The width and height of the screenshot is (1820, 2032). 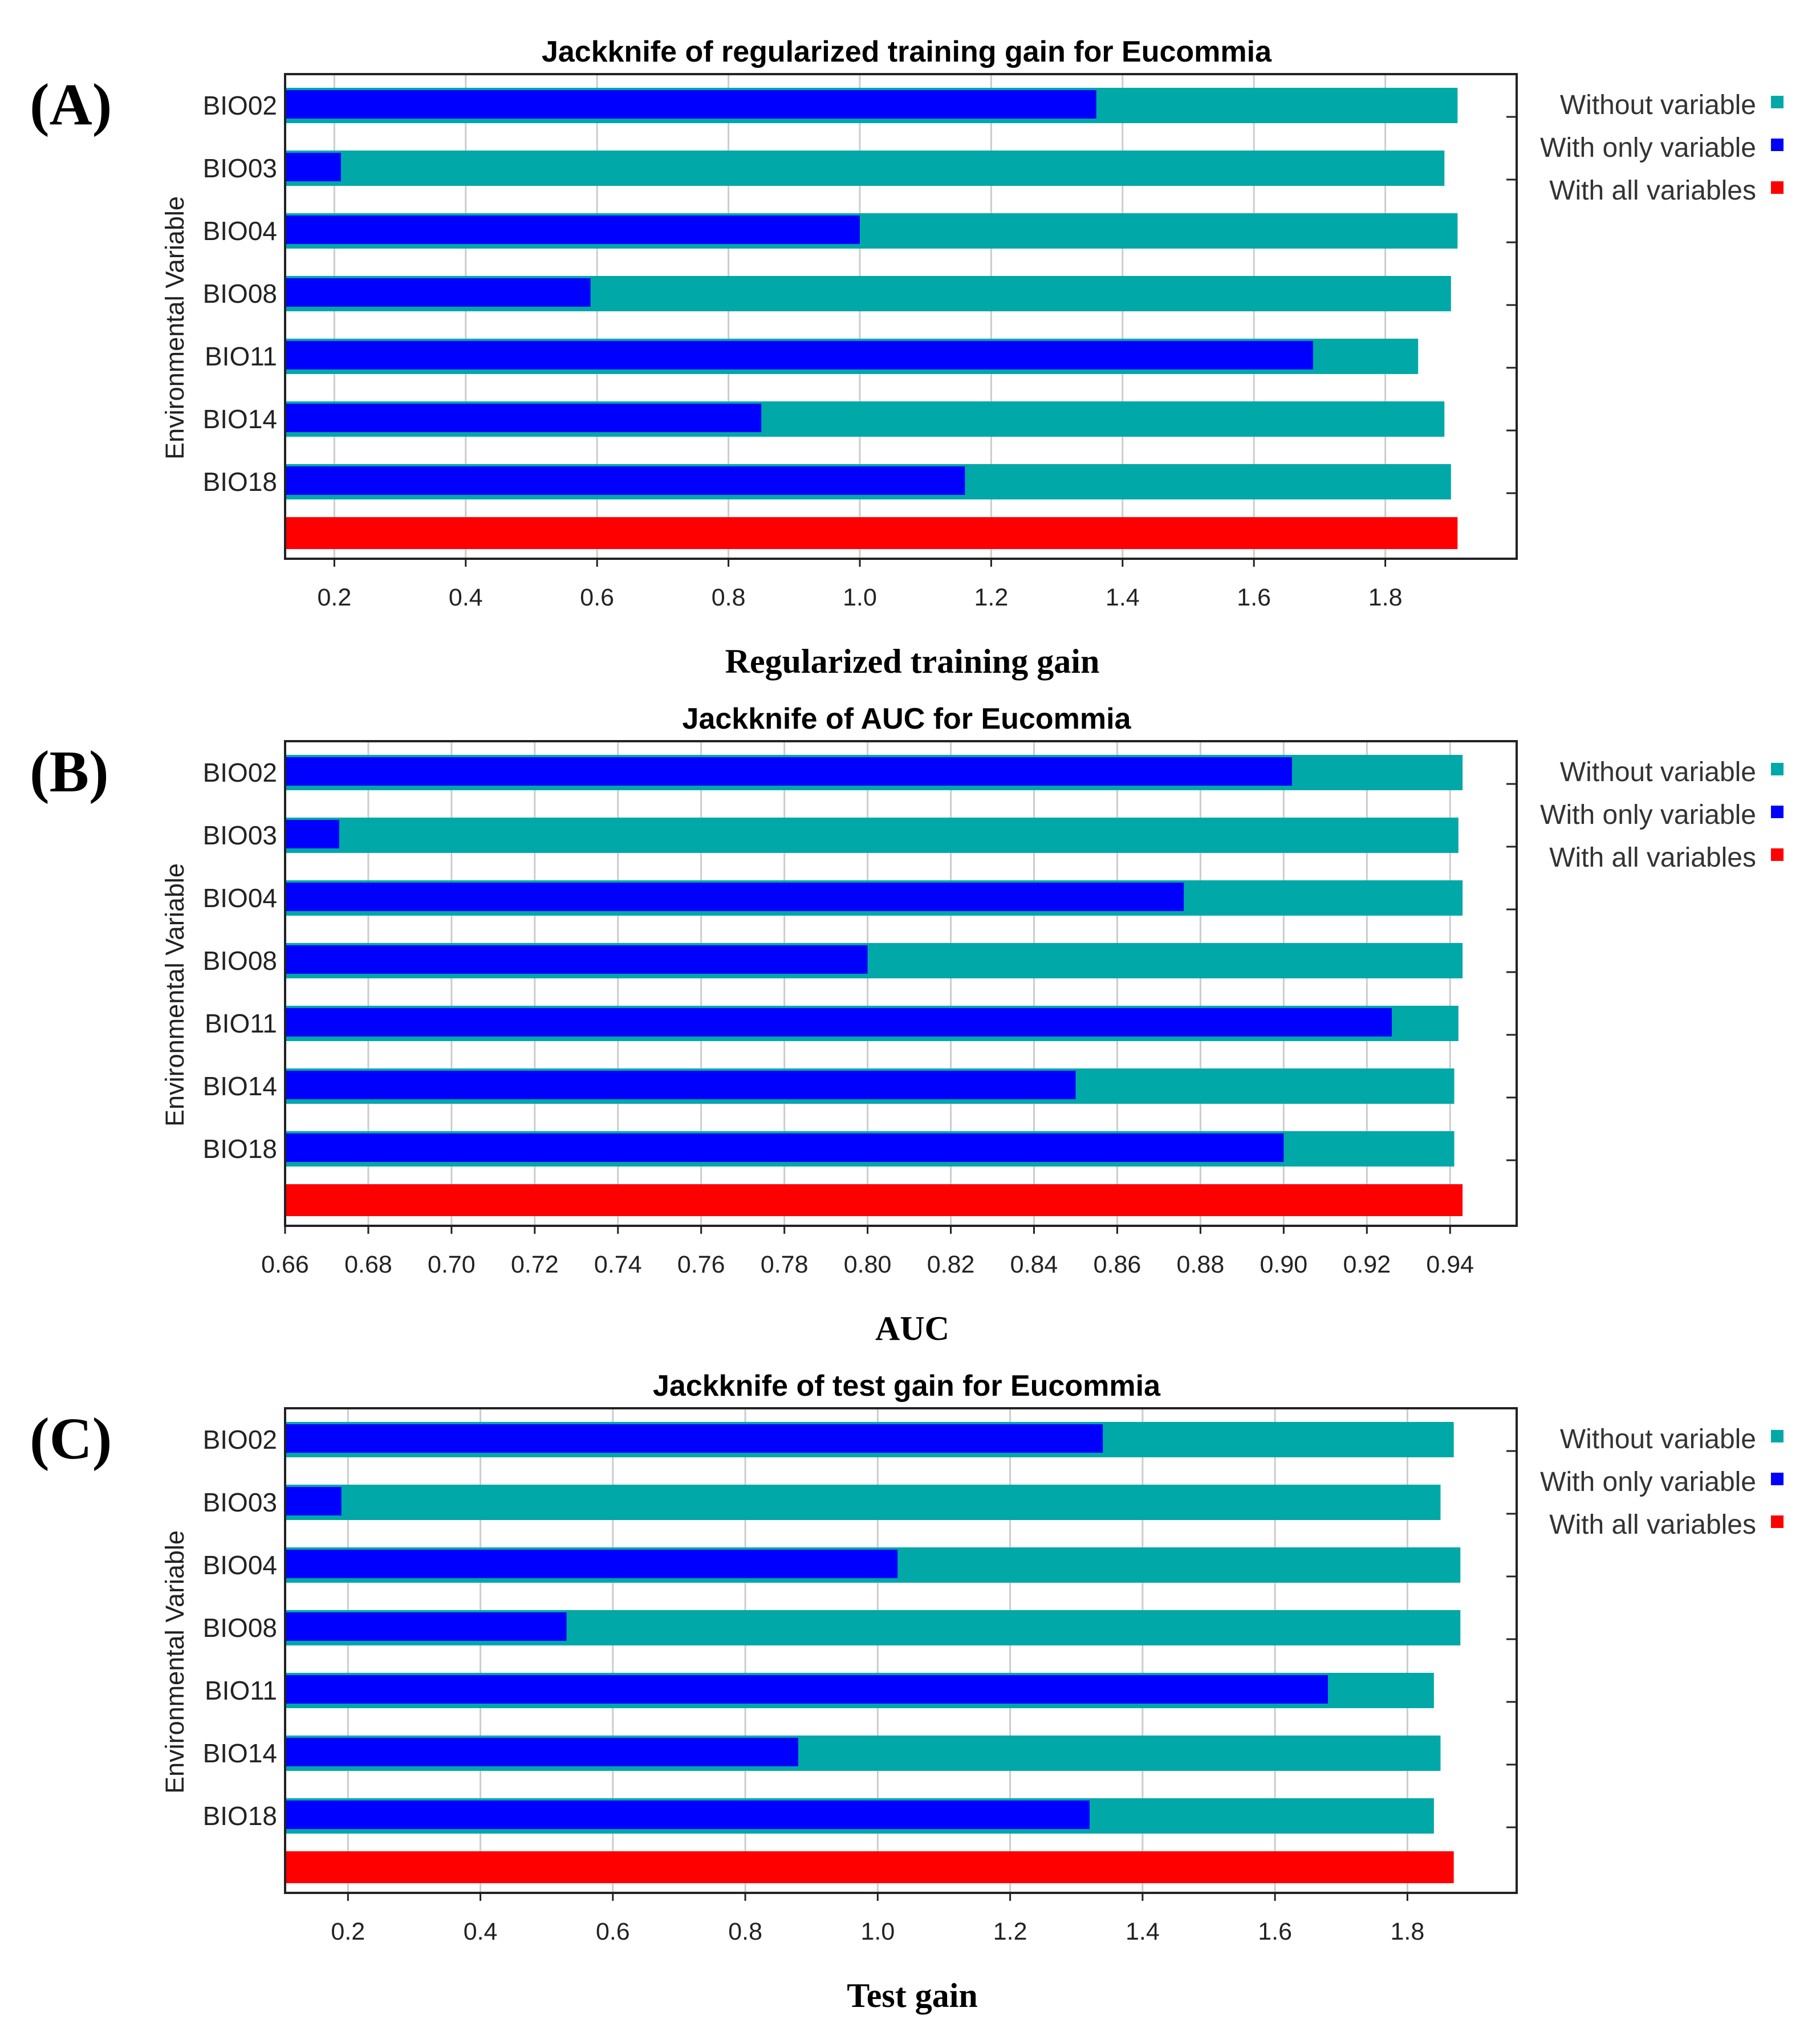 I want to click on x-tick-label: 0.86, so click(x=1117, y=1264).